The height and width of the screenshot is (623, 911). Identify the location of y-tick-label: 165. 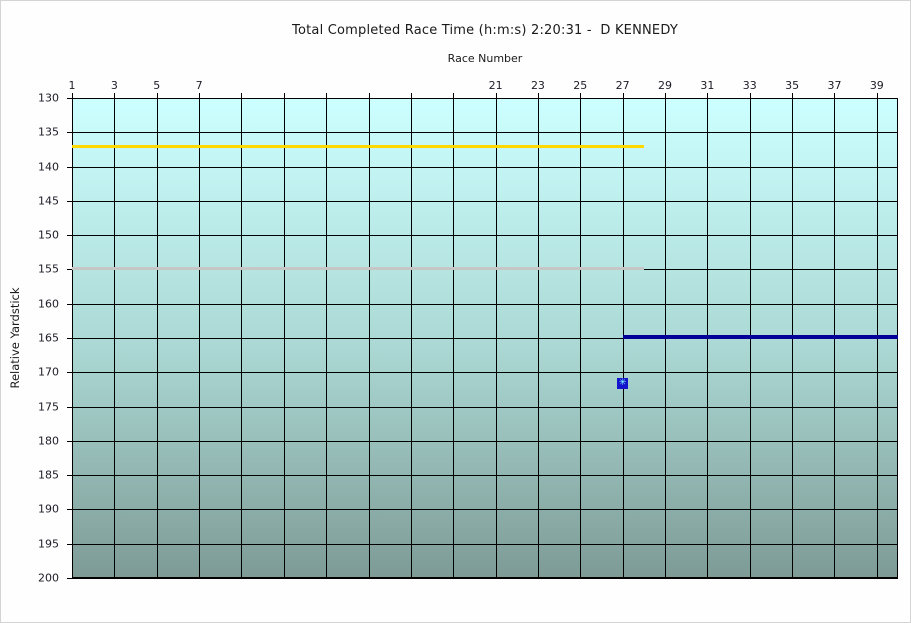
(48, 338).